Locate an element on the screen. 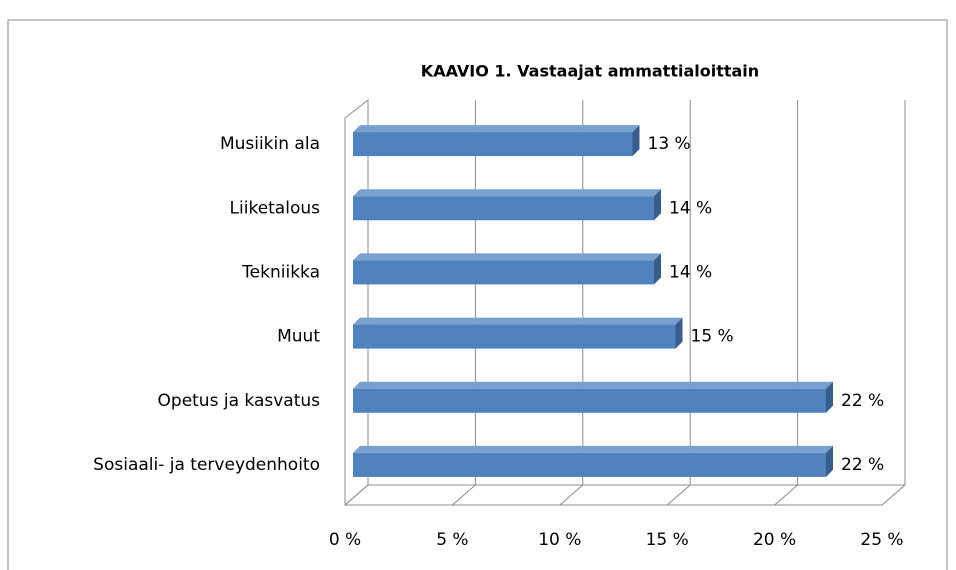 The height and width of the screenshot is (570, 956). chart-title: KAAVIO 1. Vastaajat ammattialoittain is located at coordinates (590, 71).